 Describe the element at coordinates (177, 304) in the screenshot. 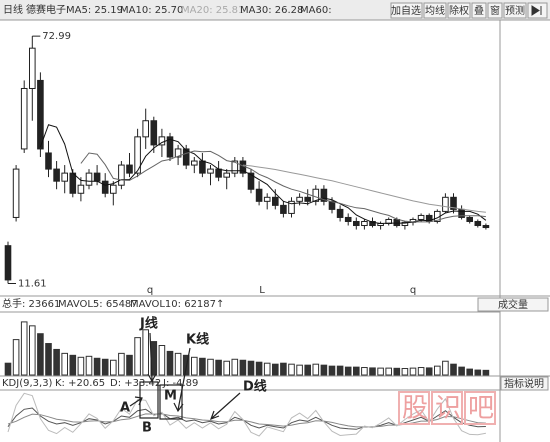

I see `volume-header: MAVOL10: 62187↑` at that location.